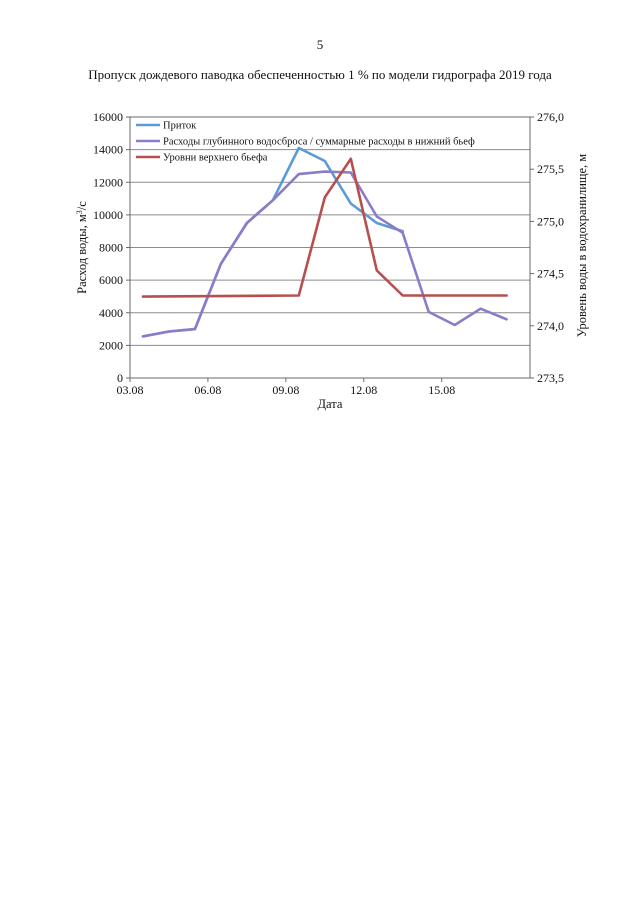  What do you see at coordinates (82, 205) in the screenshot?
I see `left-axis-title-tail: /с` at bounding box center [82, 205].